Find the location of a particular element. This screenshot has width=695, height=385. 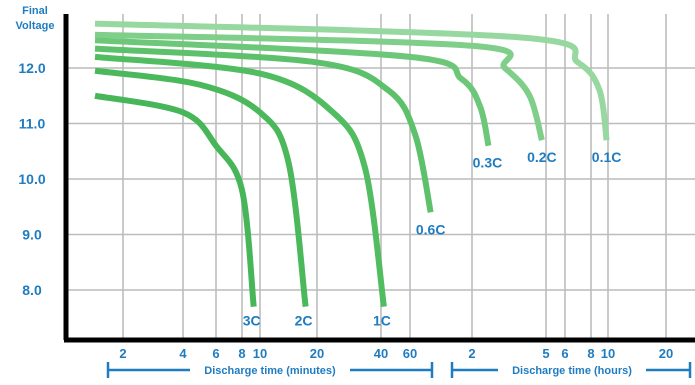

x-axis-bracket-hours is located at coordinates (571, 370).